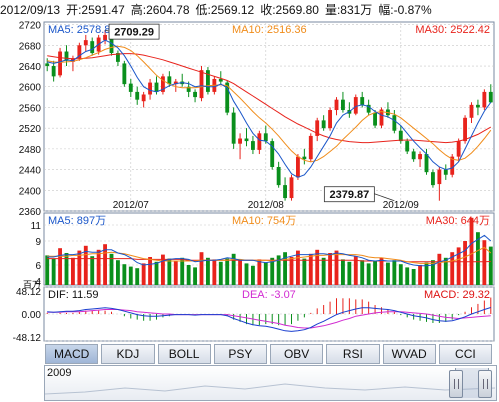 The width and height of the screenshot is (499, 402). Describe the element at coordinates (30, 171) in the screenshot. I see `price-tick-label: 2440` at that location.